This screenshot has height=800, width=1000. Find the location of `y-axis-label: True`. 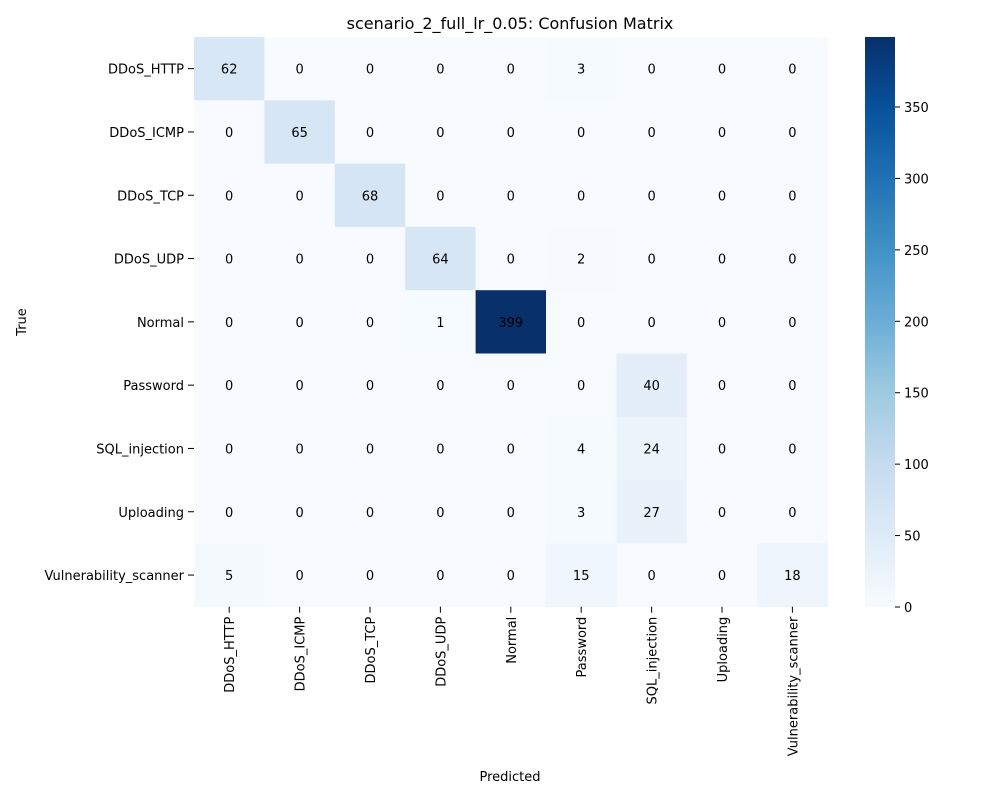

y-axis-label: True is located at coordinates (22, 322).